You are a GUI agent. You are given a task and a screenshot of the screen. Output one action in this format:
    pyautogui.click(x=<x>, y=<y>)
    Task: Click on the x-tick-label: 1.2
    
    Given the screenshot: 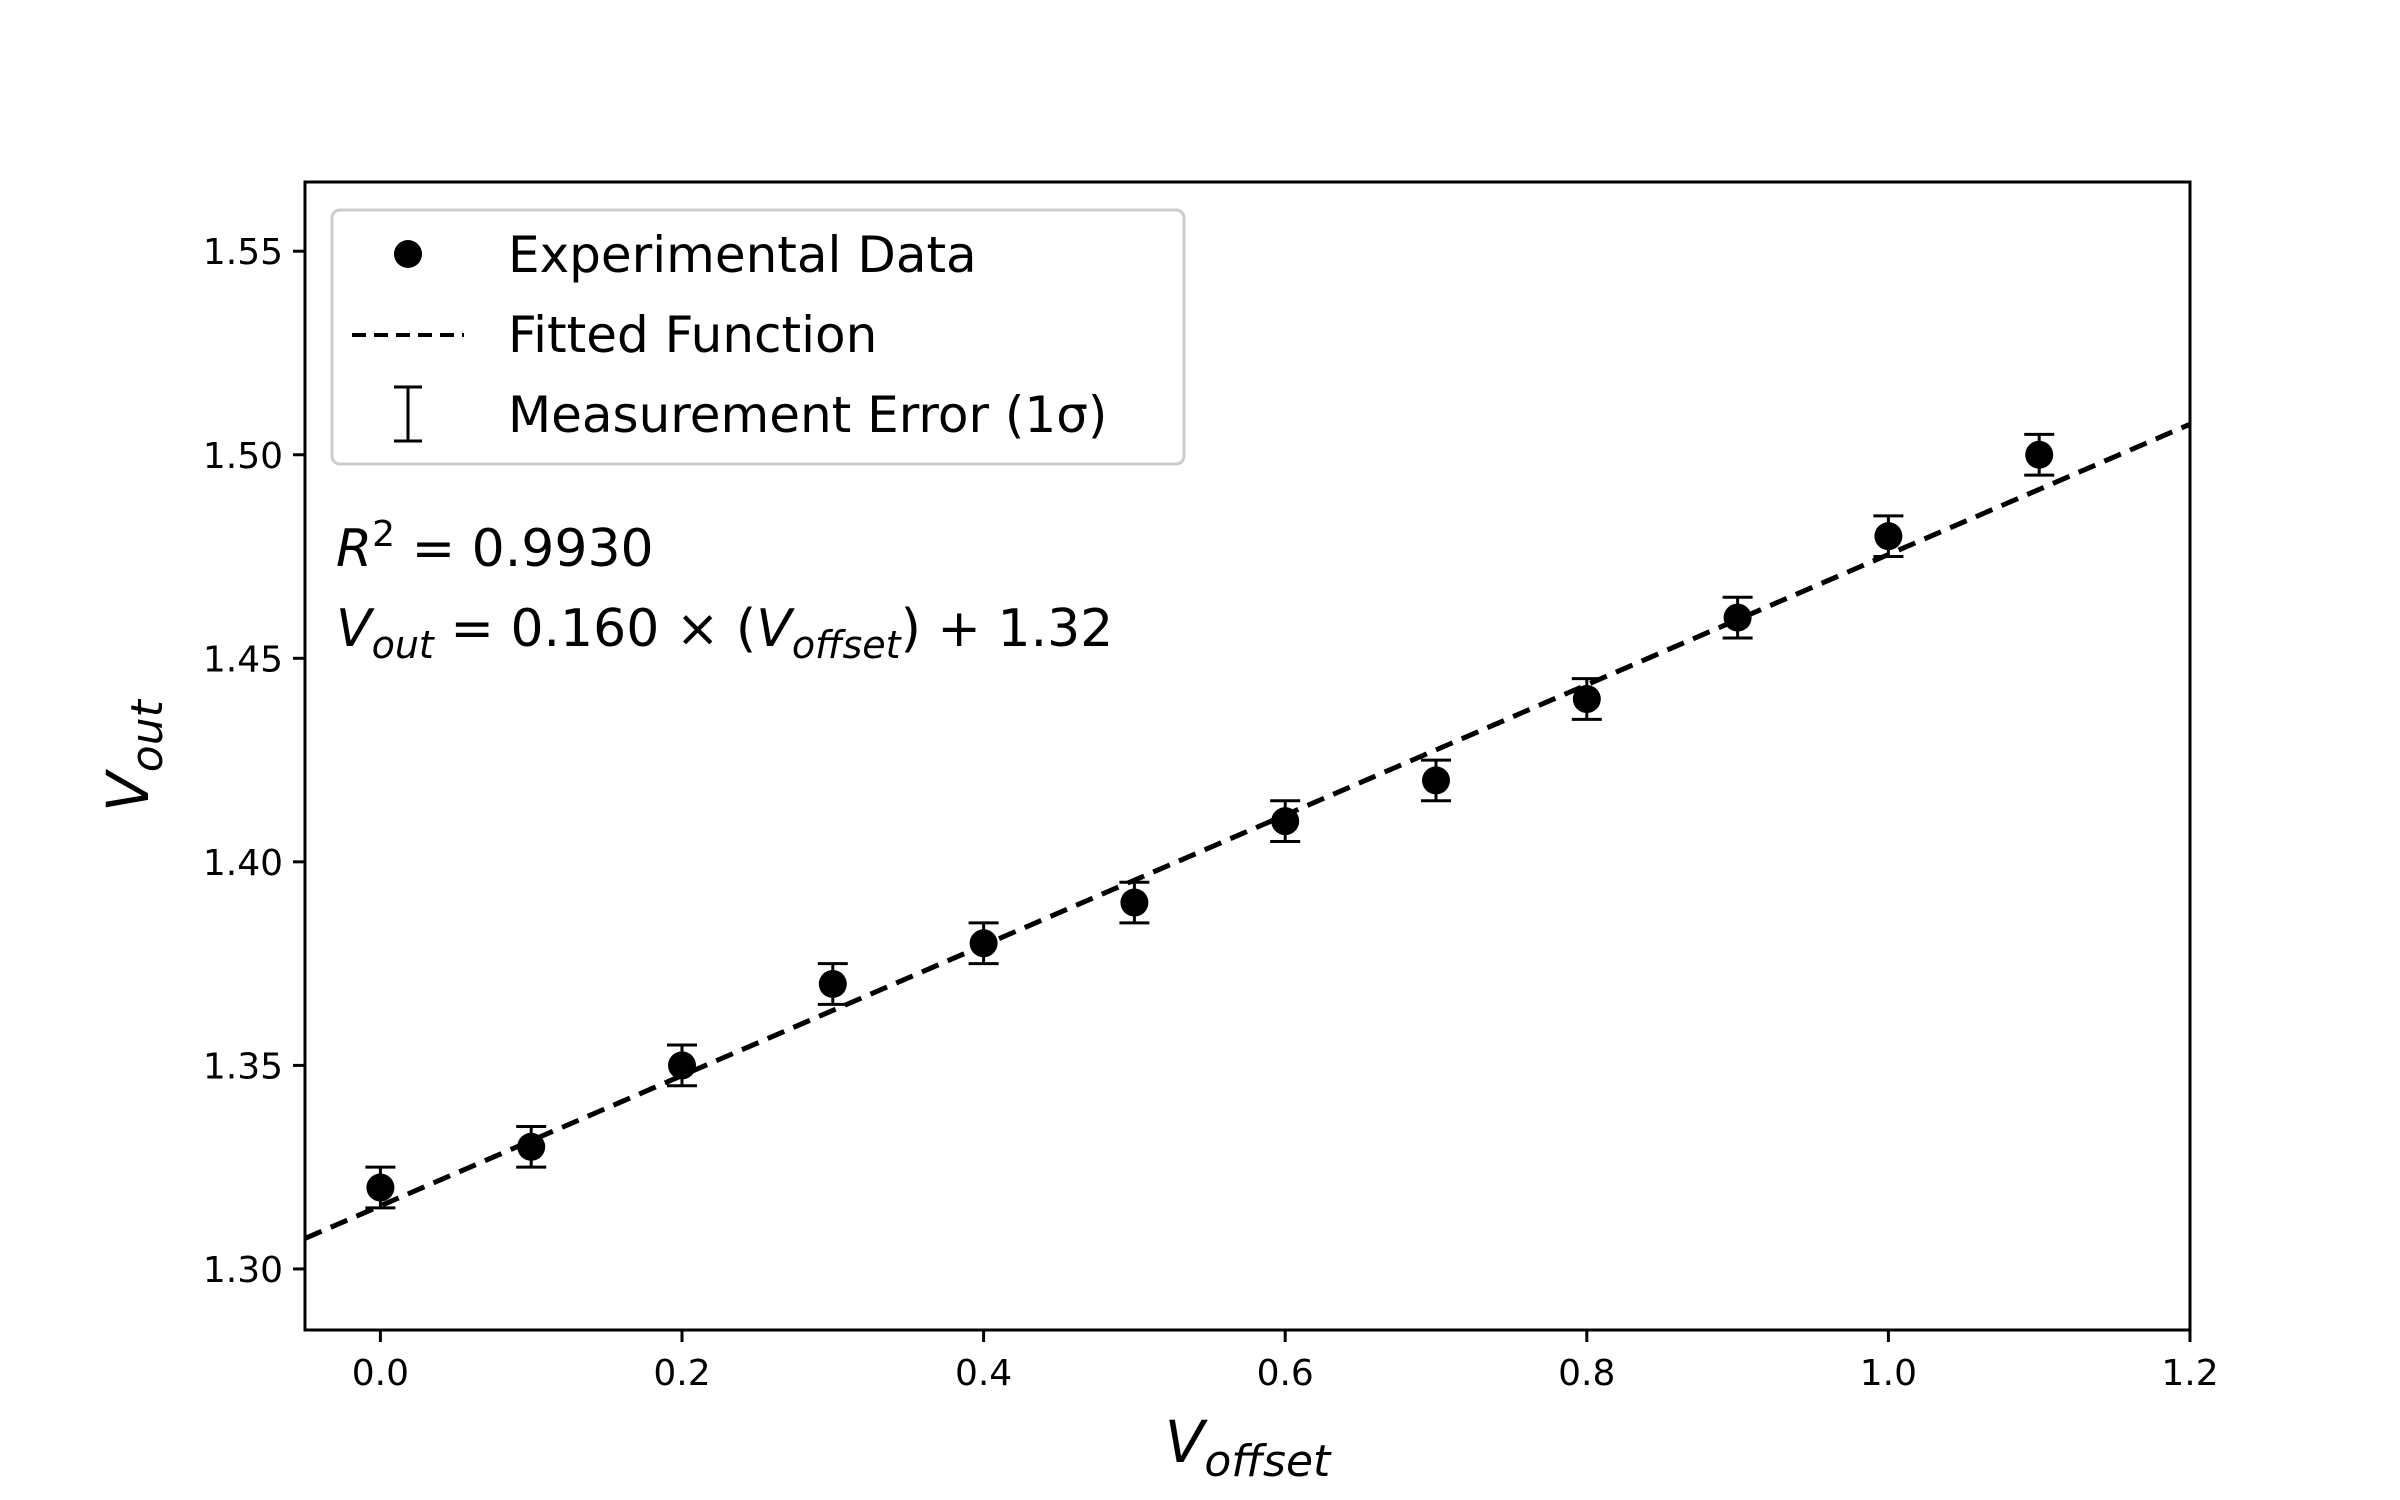 What is the action you would take?
    pyautogui.click(x=2189, y=1373)
    